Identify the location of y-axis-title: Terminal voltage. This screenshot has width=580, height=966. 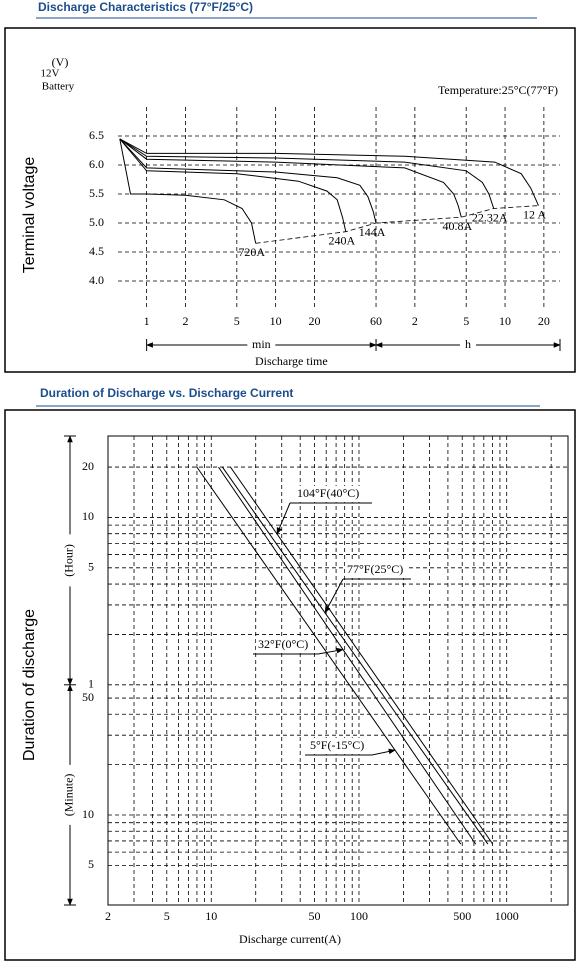
(29, 215).